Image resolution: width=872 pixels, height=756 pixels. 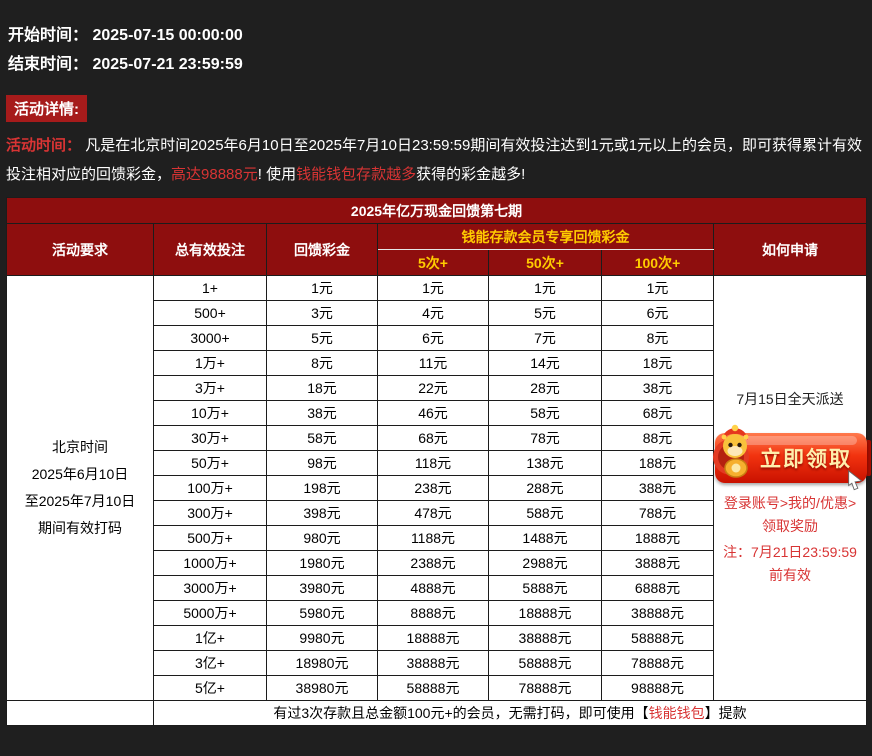 What do you see at coordinates (80, 713) in the screenshot?
I see `footer-red-cell` at bounding box center [80, 713].